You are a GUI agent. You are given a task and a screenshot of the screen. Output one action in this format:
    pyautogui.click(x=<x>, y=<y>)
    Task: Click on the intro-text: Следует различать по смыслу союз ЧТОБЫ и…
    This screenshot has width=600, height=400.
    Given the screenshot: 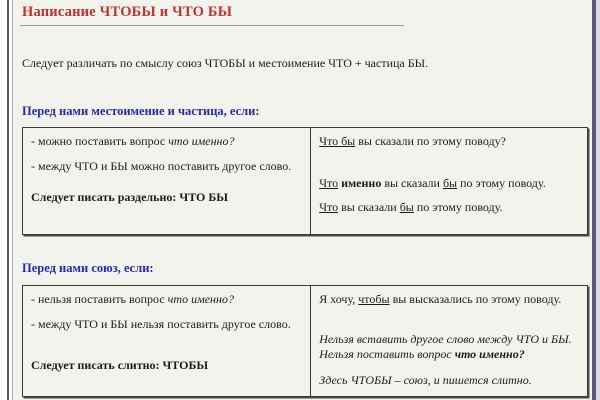 What is the action you would take?
    pyautogui.click(x=225, y=62)
    